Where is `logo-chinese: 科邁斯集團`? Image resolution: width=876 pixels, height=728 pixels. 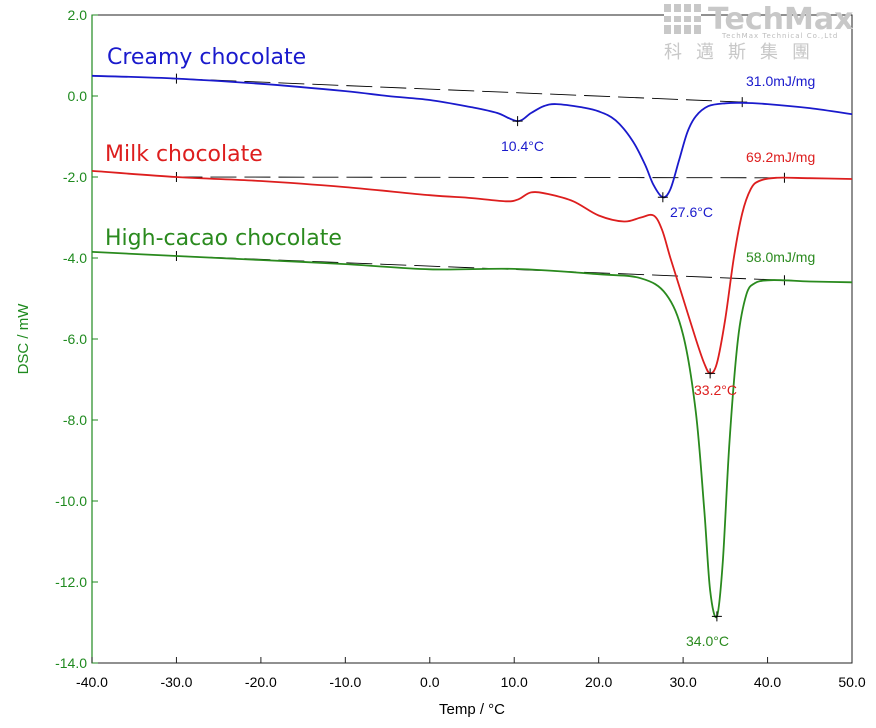
logo-chinese: 科邁斯集團 is located at coordinates (744, 52).